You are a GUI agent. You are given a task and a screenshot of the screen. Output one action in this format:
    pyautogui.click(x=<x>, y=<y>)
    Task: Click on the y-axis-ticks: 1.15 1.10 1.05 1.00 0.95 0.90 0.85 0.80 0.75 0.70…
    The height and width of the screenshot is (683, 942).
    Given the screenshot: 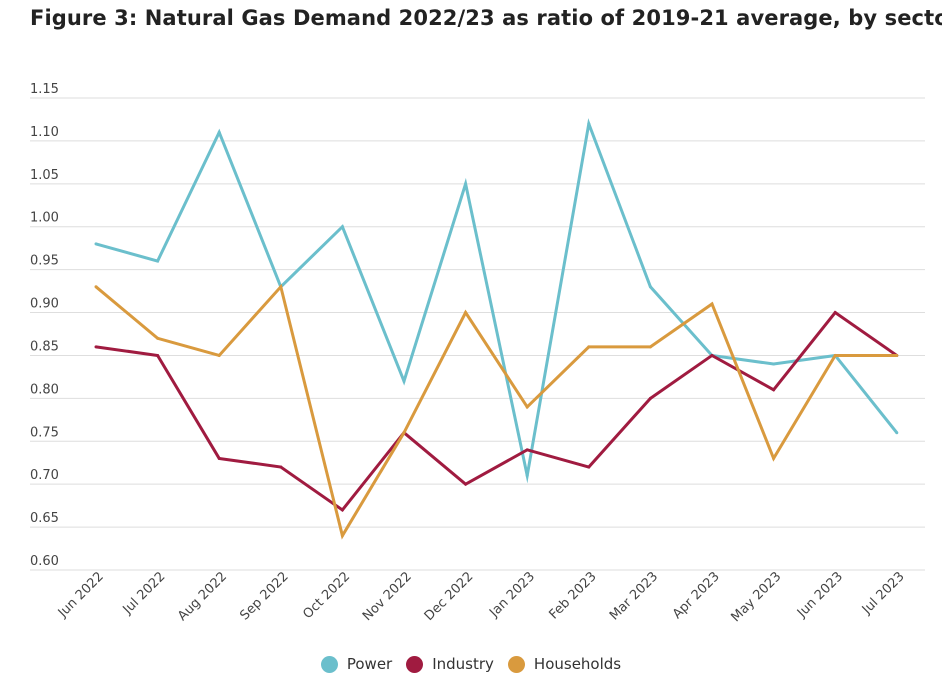 What is the action you would take?
    pyautogui.click(x=44, y=325)
    